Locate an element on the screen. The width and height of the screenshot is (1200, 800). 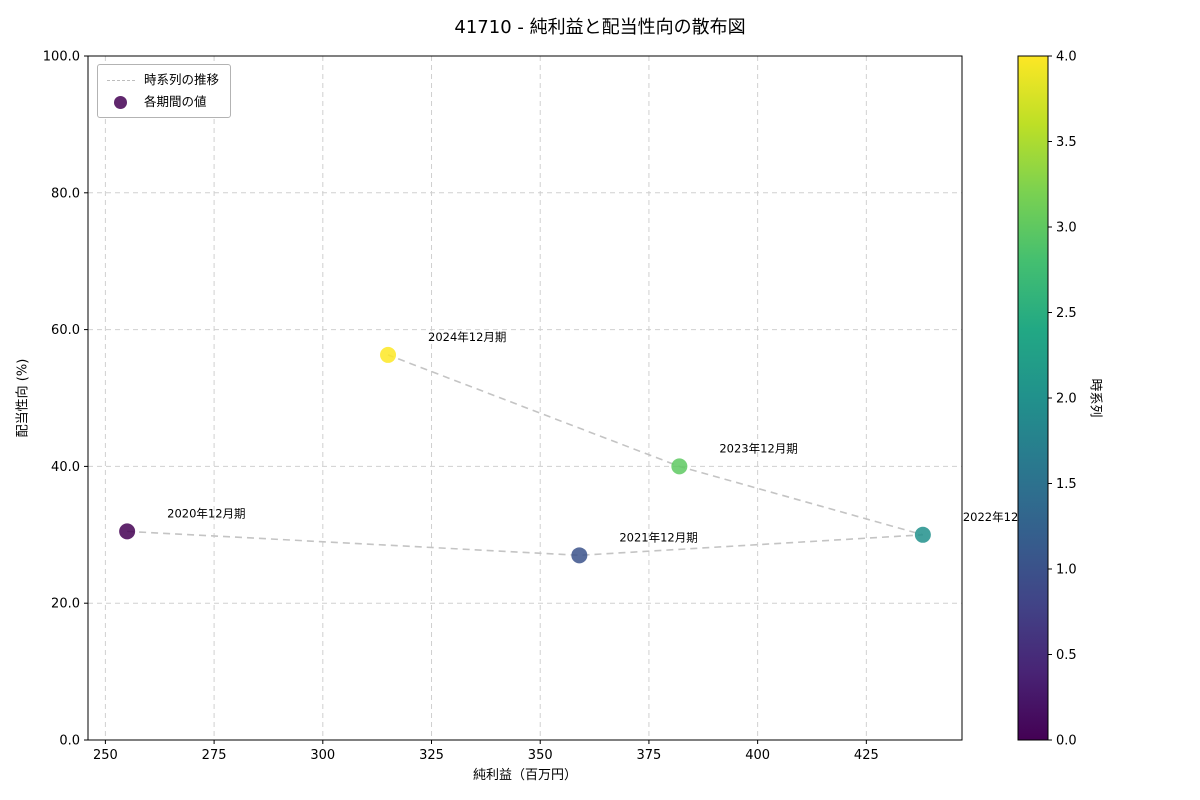
colorbar is located at coordinates (1033, 398).